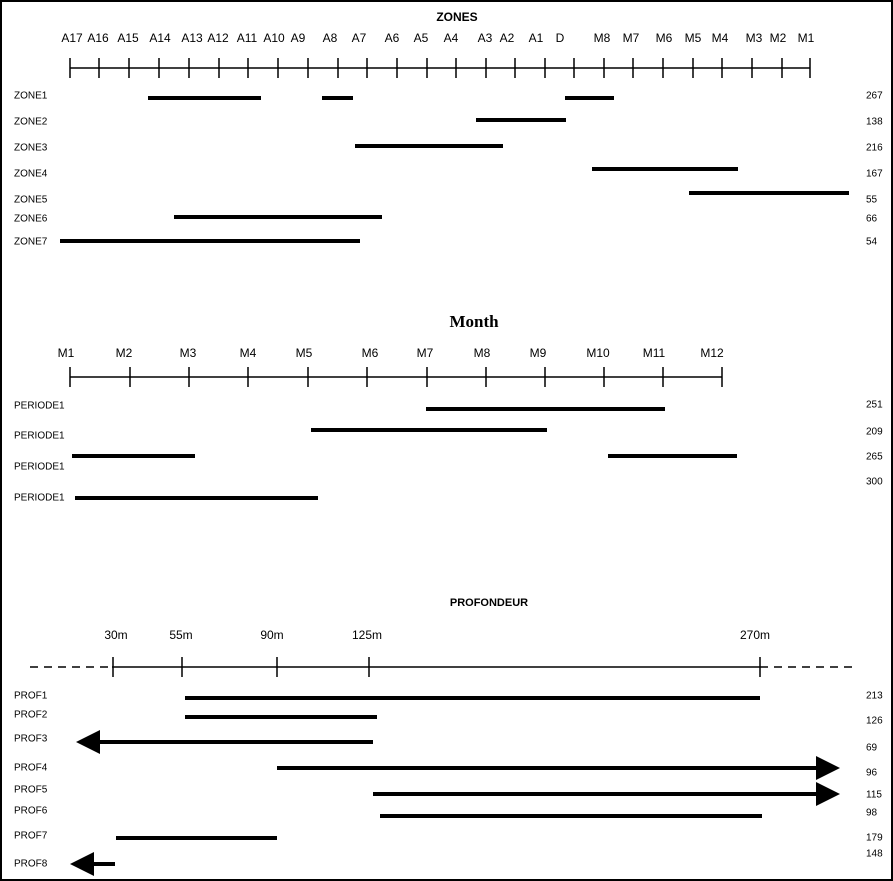 Image resolution: width=893 pixels, height=881 pixels. Describe the element at coordinates (598, 353) in the screenshot. I see `axis-label: M10` at that location.